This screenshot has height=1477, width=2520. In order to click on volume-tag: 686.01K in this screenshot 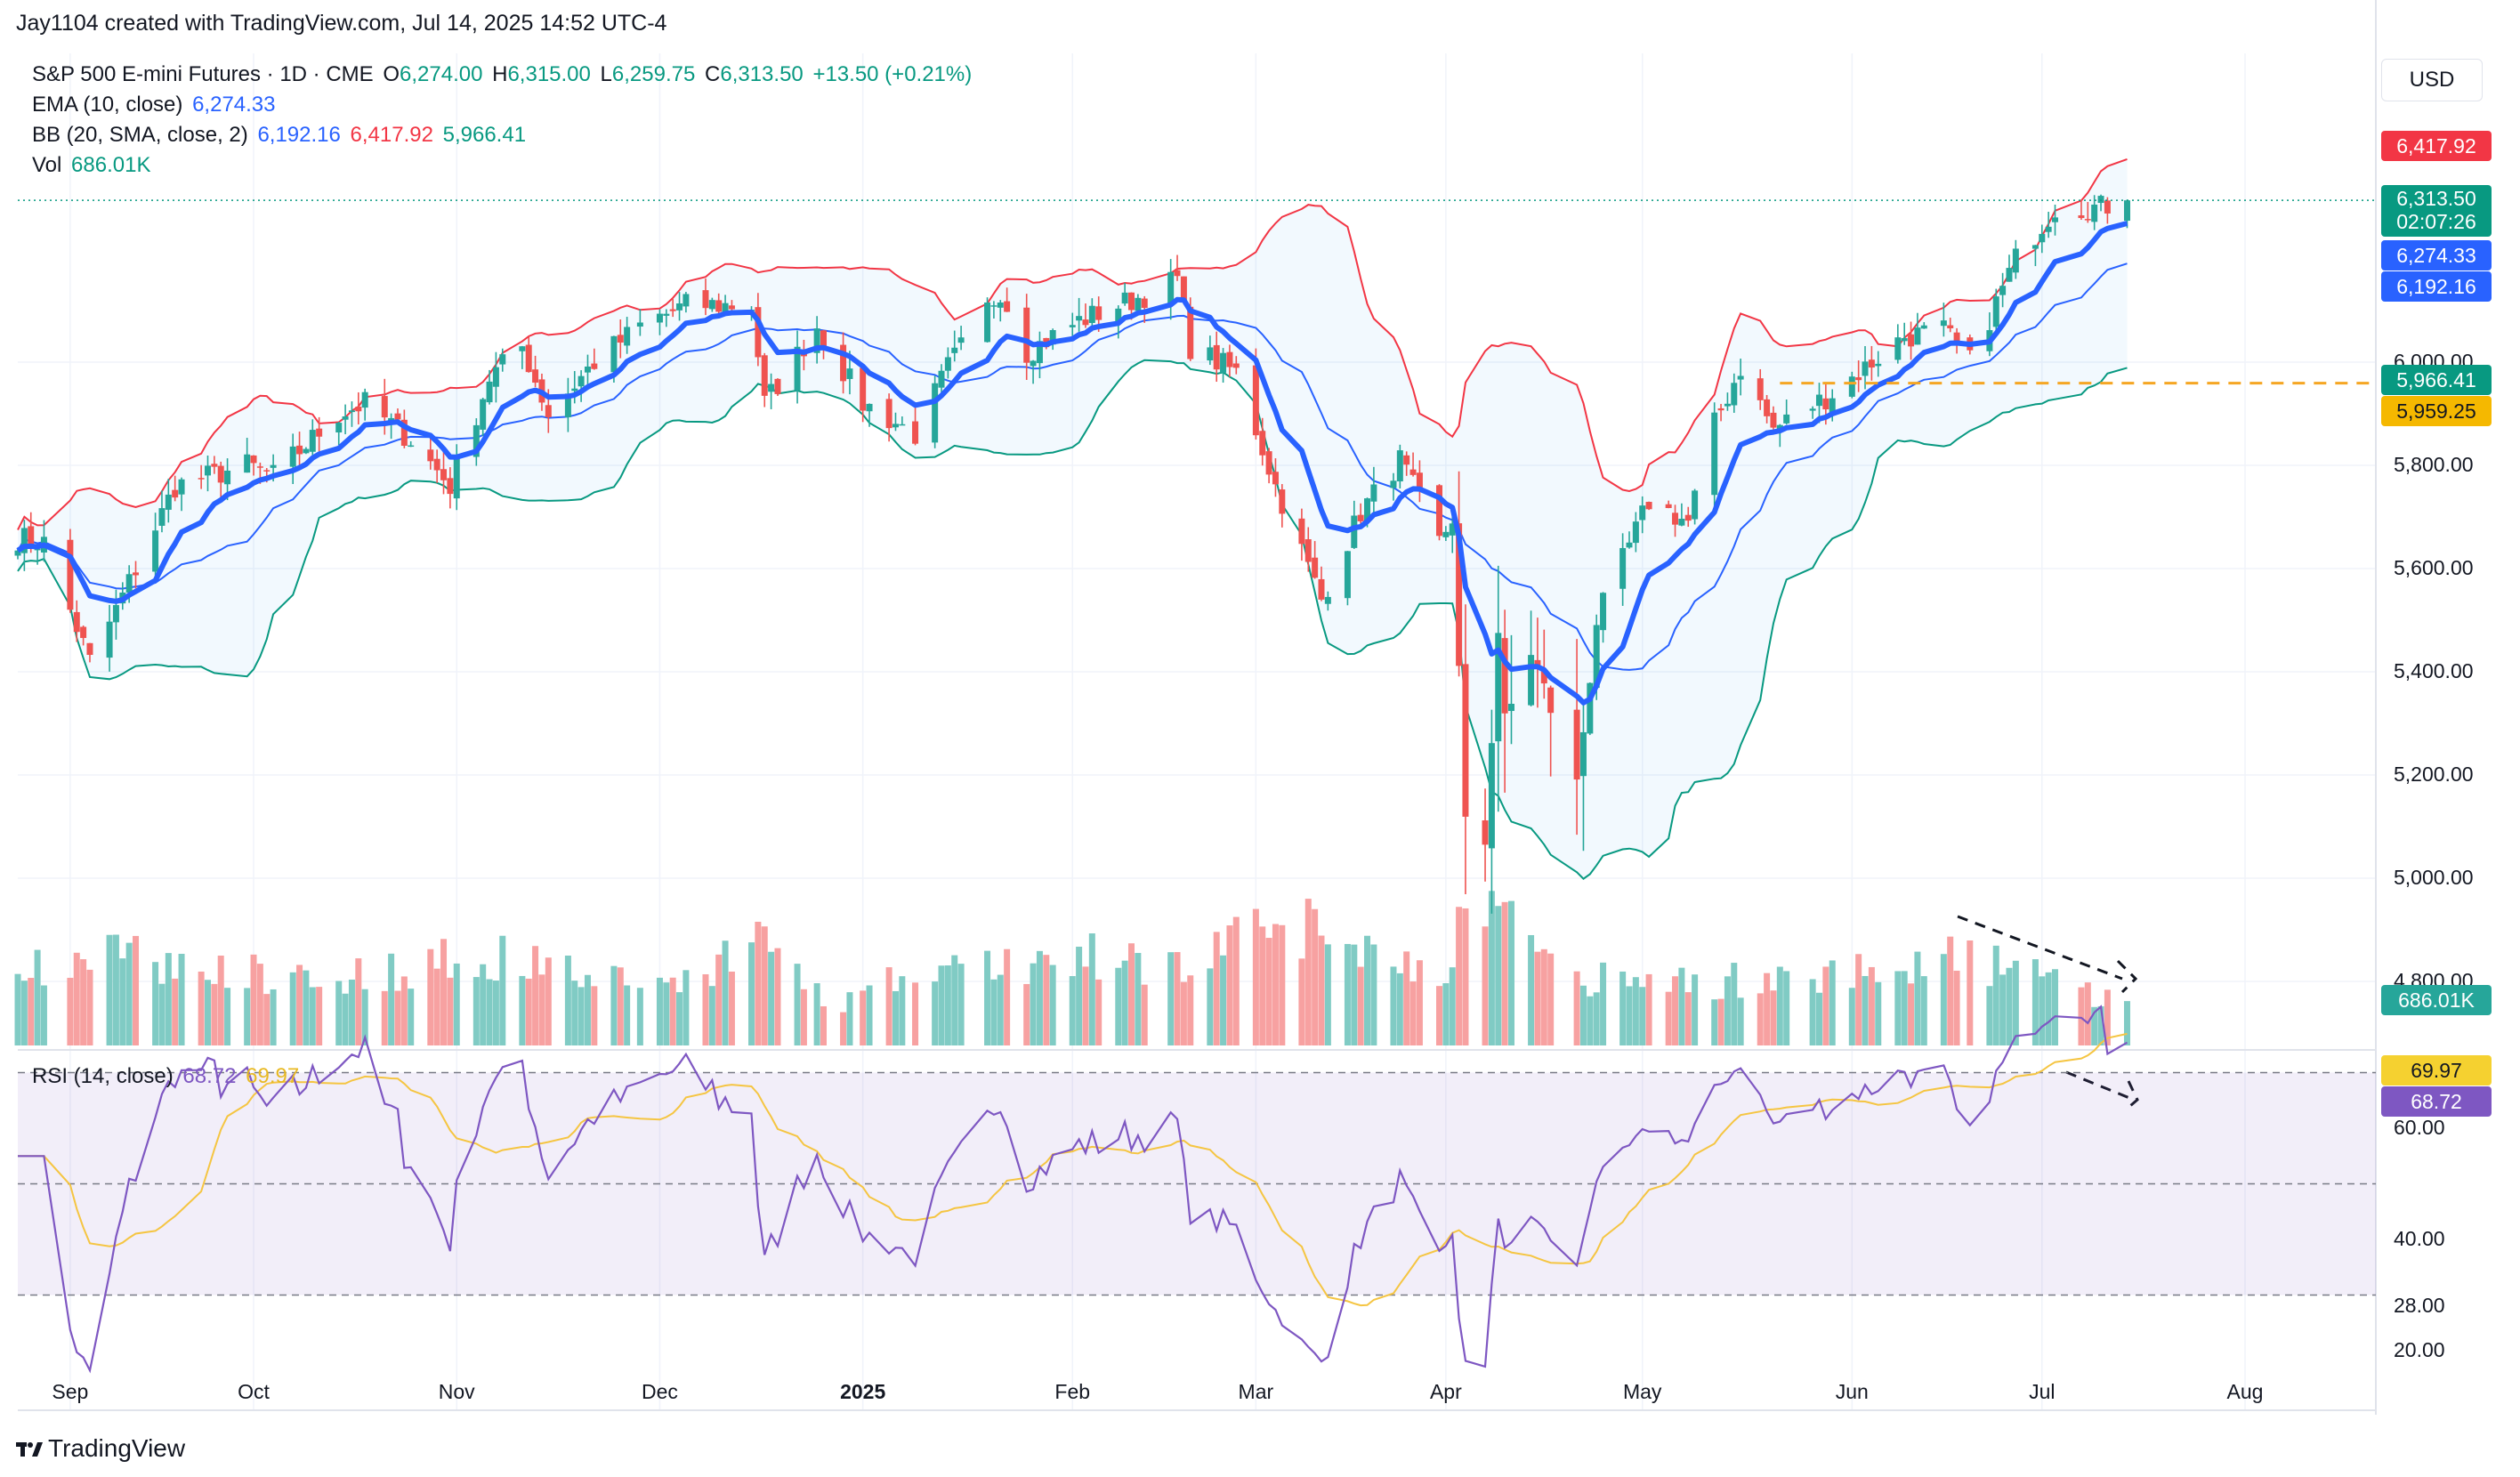, I will do `click(2436, 1000)`.